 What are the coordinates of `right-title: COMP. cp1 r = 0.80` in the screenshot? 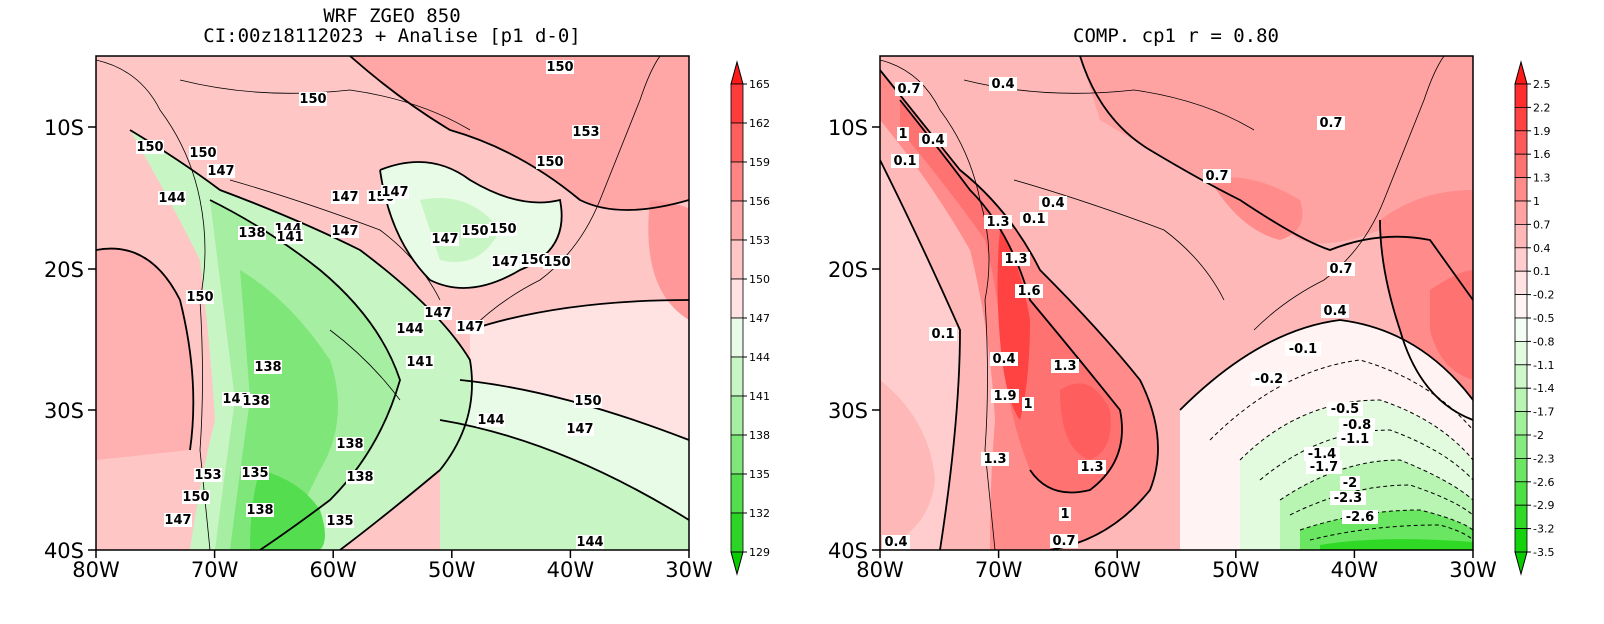 It's located at (1176, 36).